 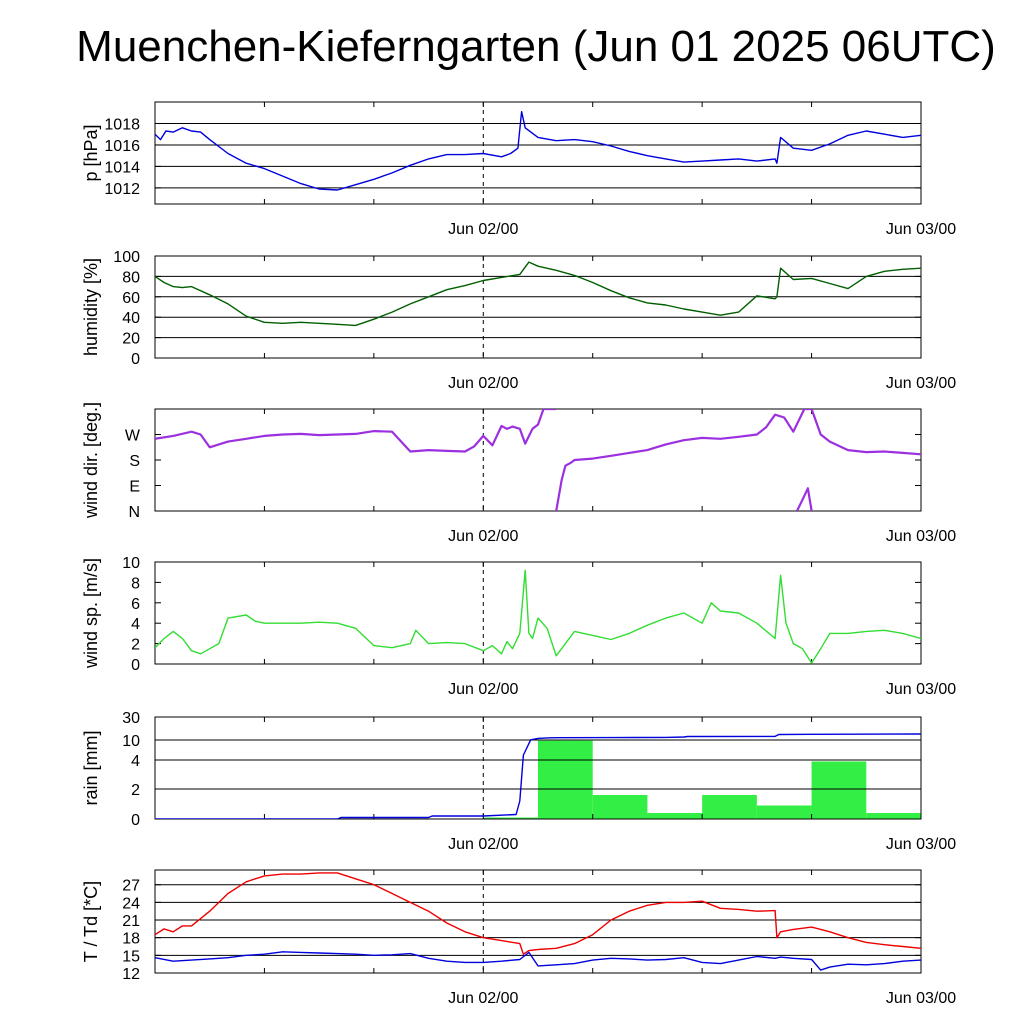 I want to click on y-tick-label: 60, so click(x=131, y=298).